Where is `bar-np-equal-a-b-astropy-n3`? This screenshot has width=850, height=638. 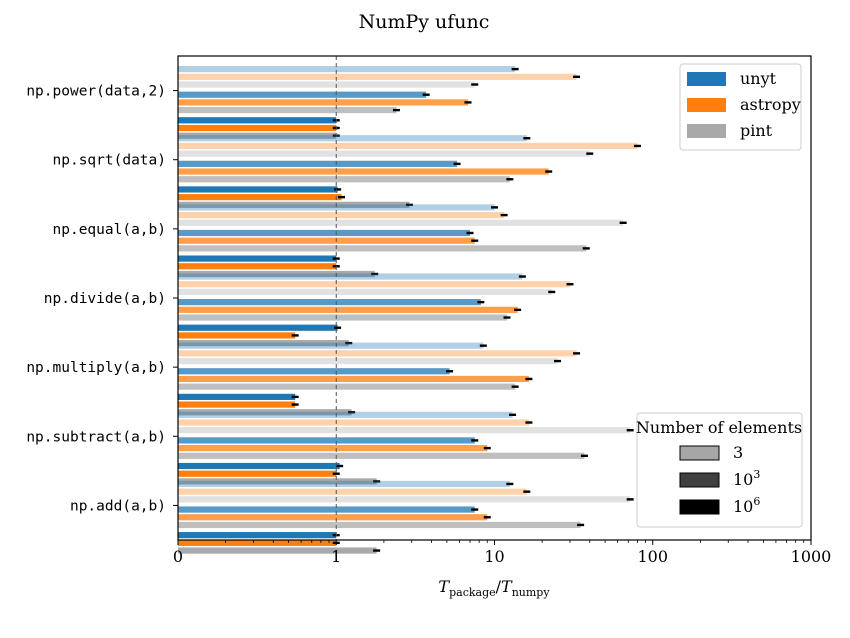
bar-np-equal-a-b-astropy-n3 is located at coordinates (341, 215).